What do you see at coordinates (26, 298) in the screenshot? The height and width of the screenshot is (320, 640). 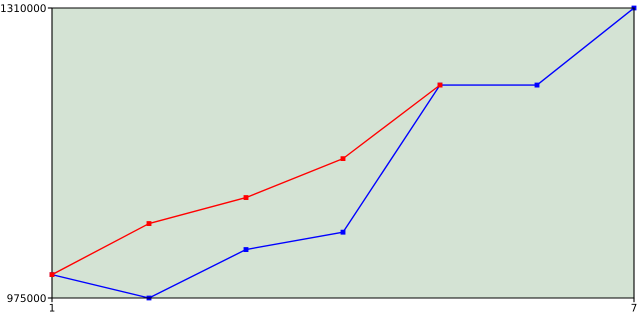 I see `y-tick-label: 975000` at bounding box center [26, 298].